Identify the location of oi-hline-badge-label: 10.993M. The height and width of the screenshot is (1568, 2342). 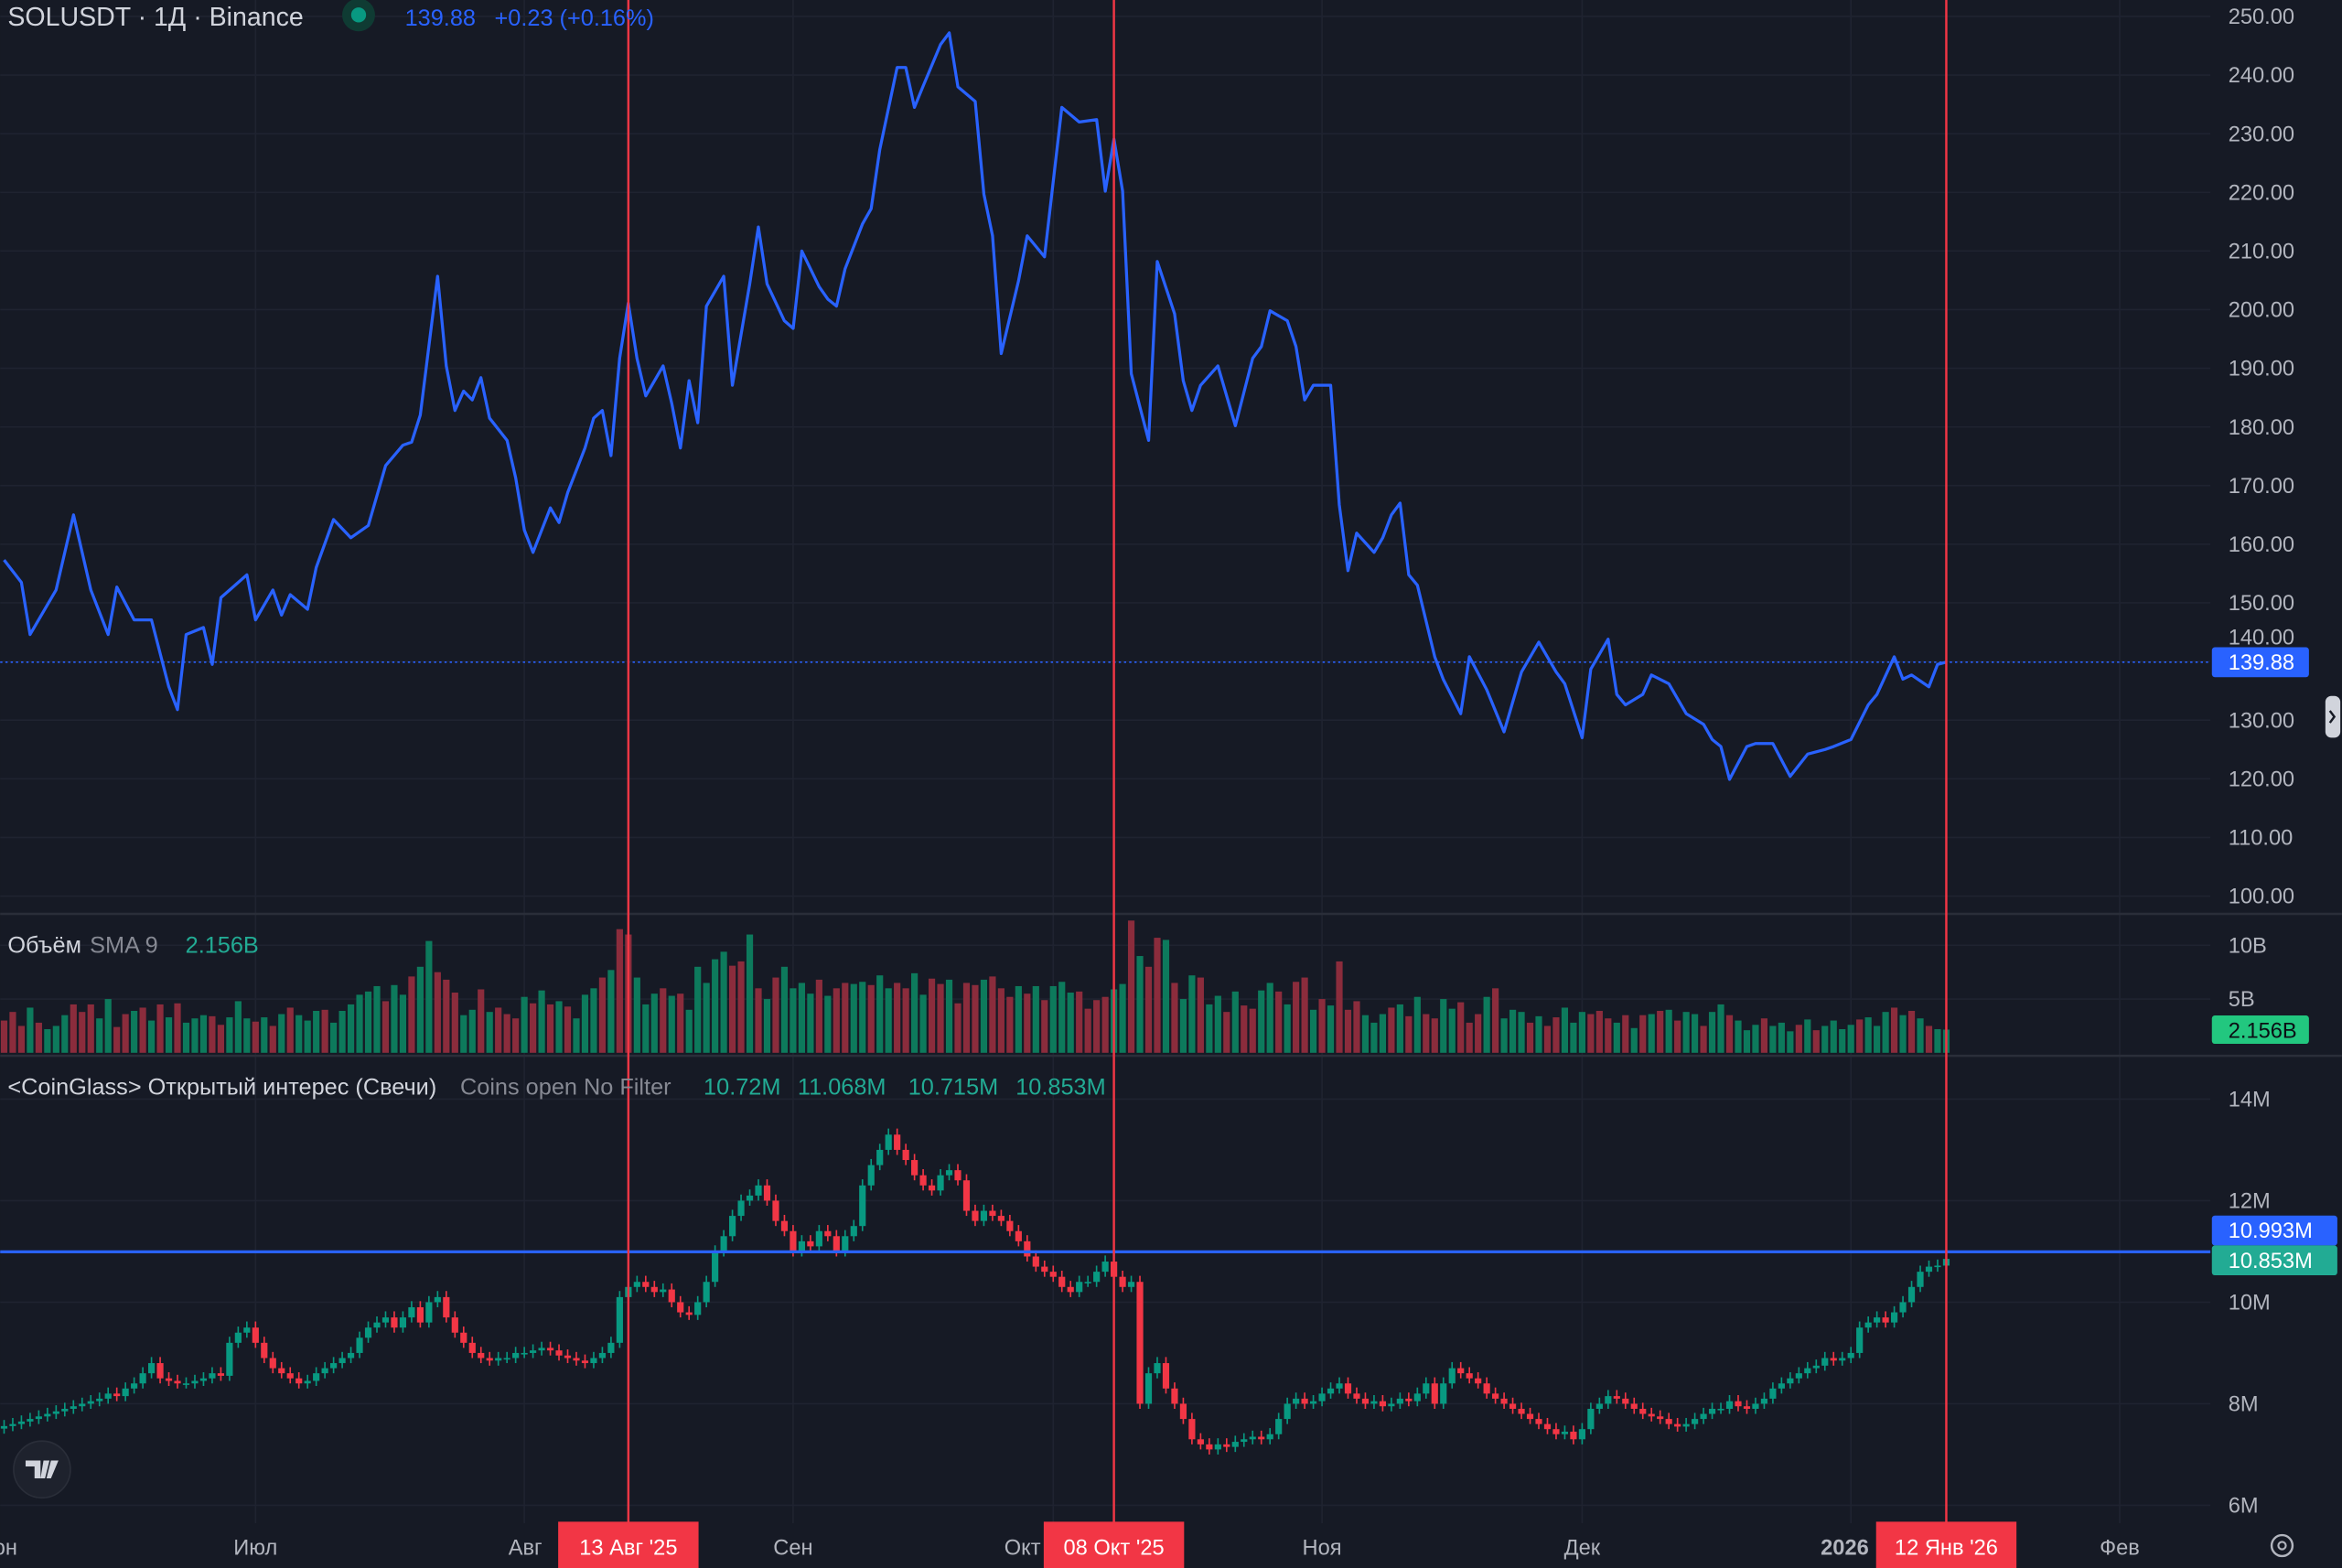
(2271, 1231).